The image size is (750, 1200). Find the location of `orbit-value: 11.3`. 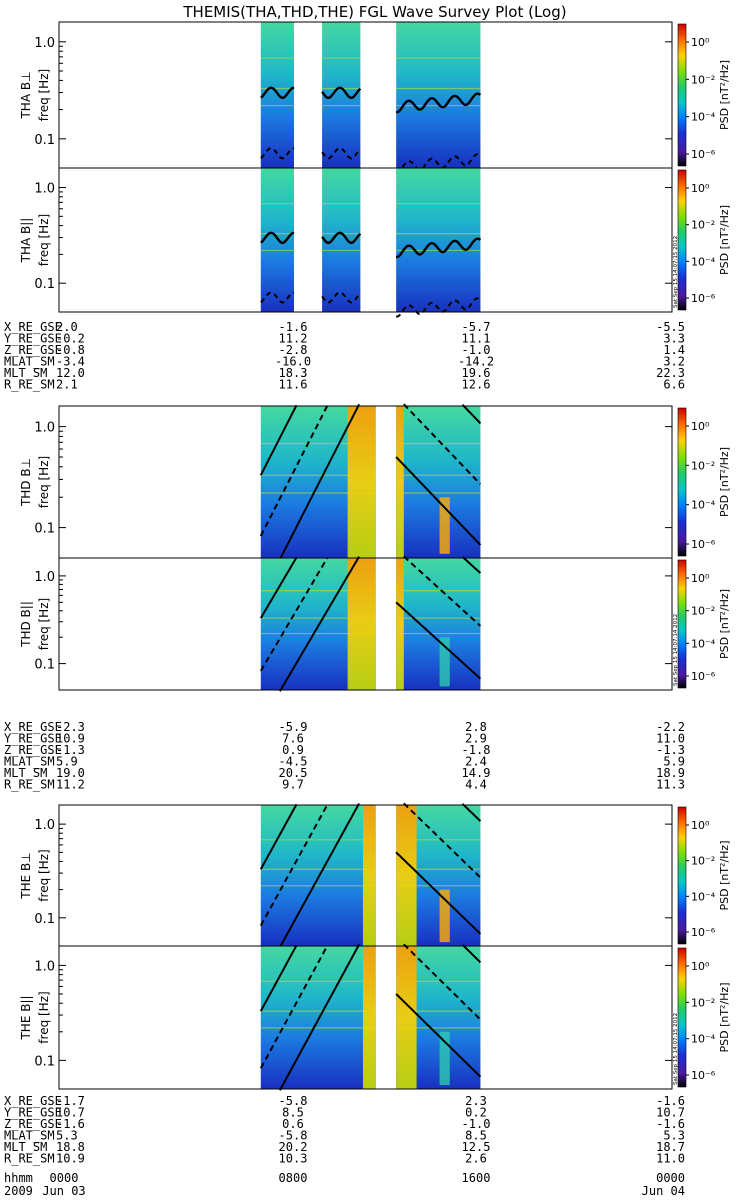

orbit-value: 11.3 is located at coordinates (670, 785).